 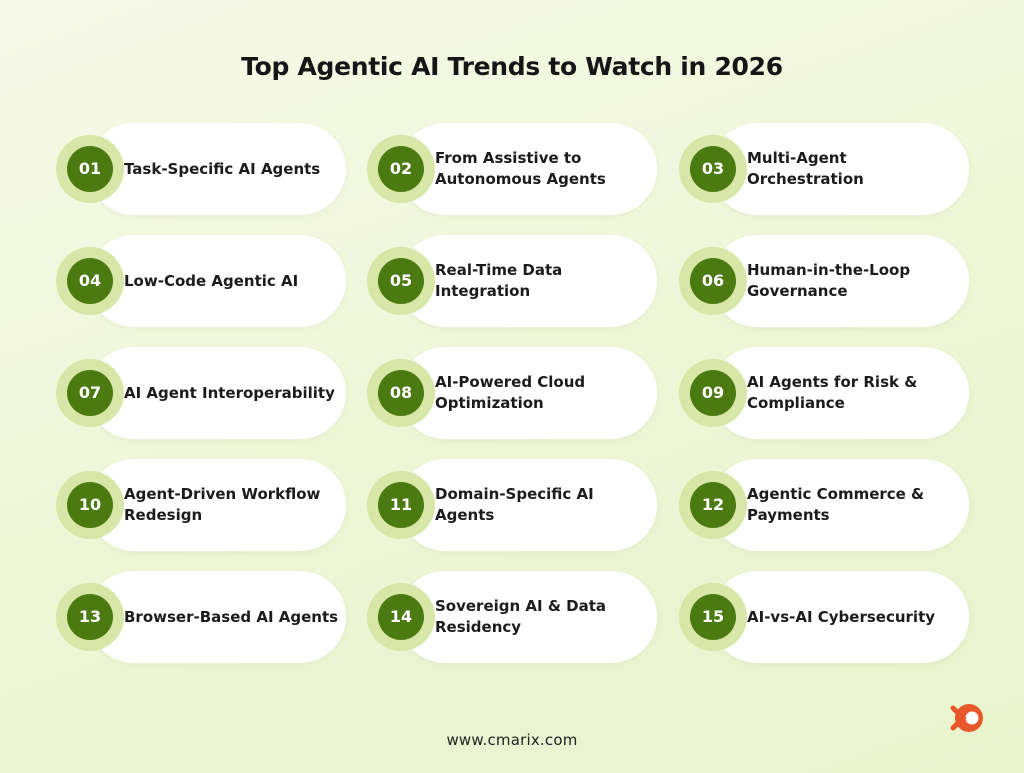 I want to click on trend-card-12: 12 Agentic Commerce & Payments, so click(x=824, y=505).